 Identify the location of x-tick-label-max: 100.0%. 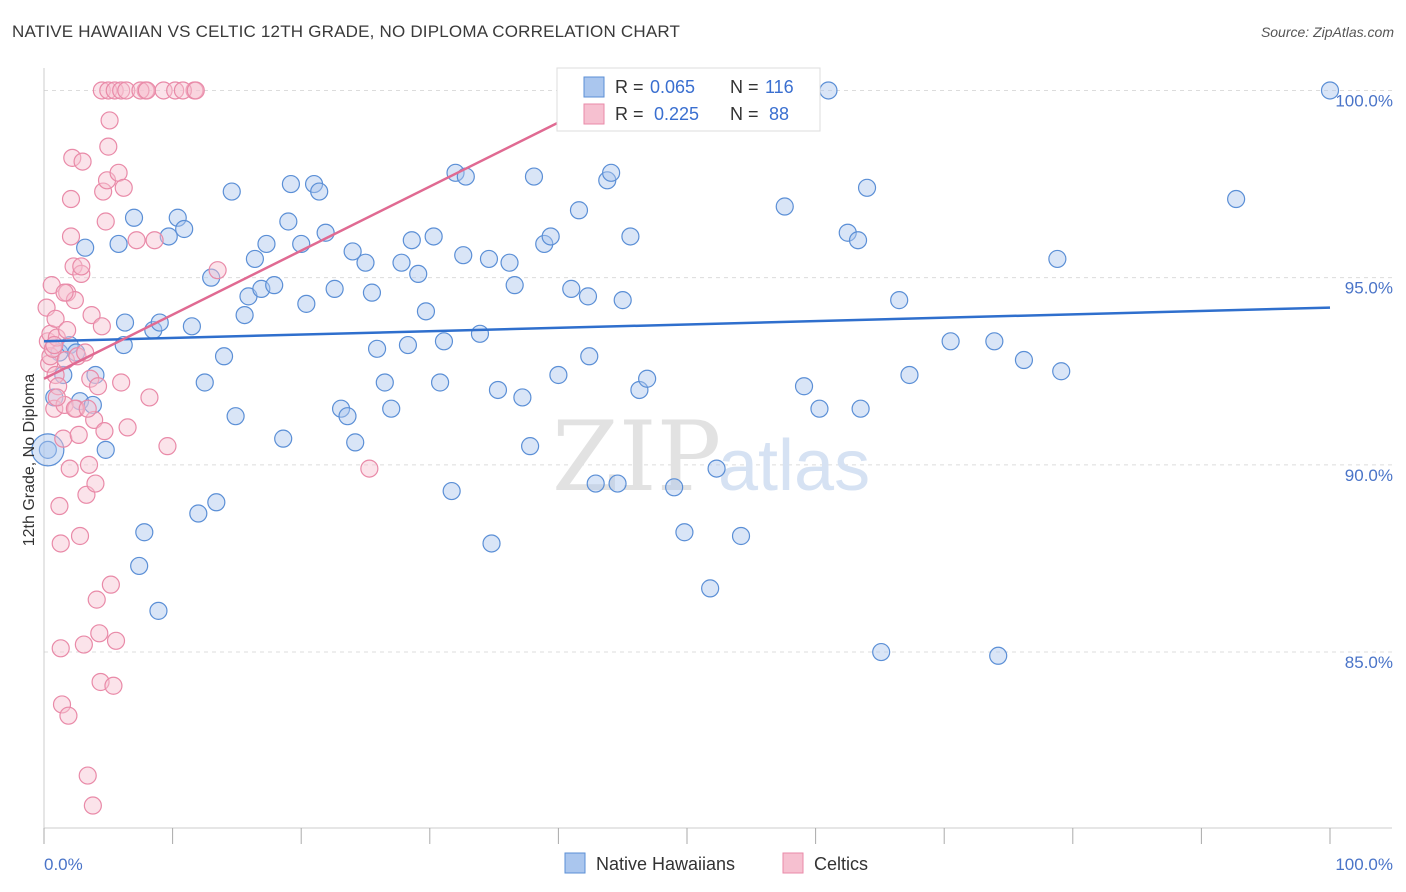
(1364, 864).